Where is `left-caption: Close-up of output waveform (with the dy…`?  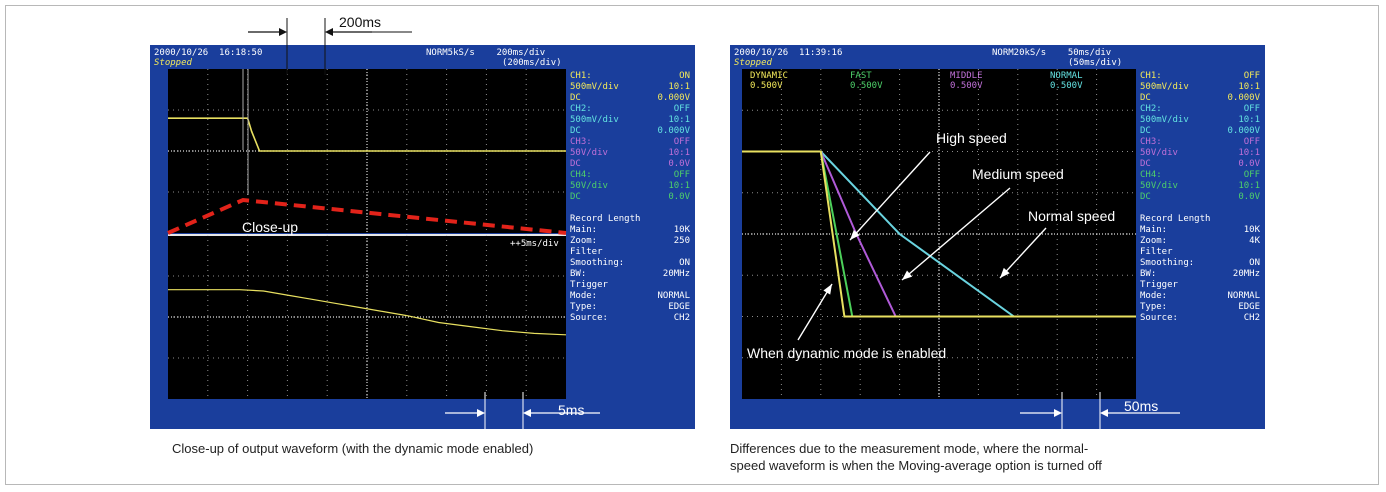 left-caption: Close-up of output waveform (with the dy… is located at coordinates (353, 448).